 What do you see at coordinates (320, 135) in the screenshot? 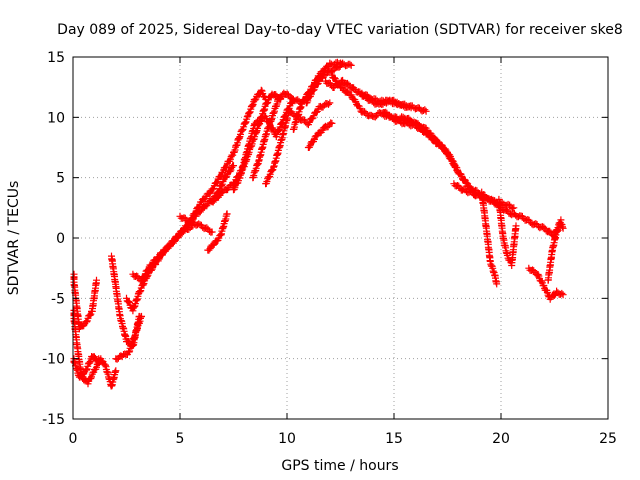
I see `series-arc-r` at bounding box center [320, 135].